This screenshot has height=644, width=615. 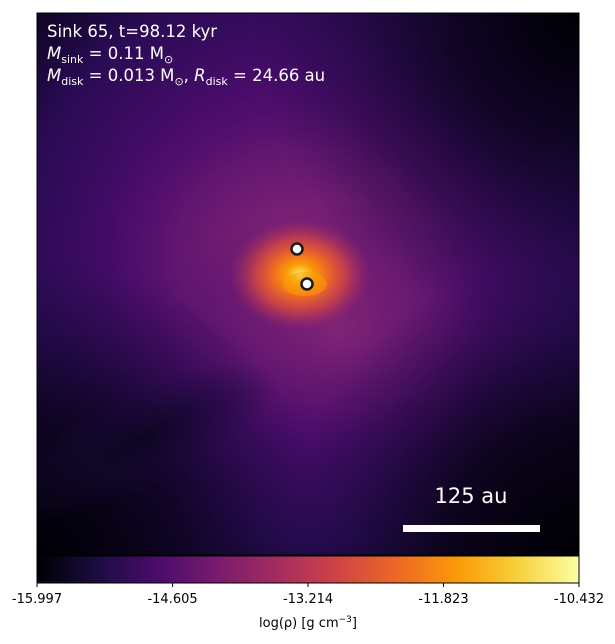 What do you see at coordinates (579, 599) in the screenshot?
I see `colorbar-tick-label: -10.432` at bounding box center [579, 599].